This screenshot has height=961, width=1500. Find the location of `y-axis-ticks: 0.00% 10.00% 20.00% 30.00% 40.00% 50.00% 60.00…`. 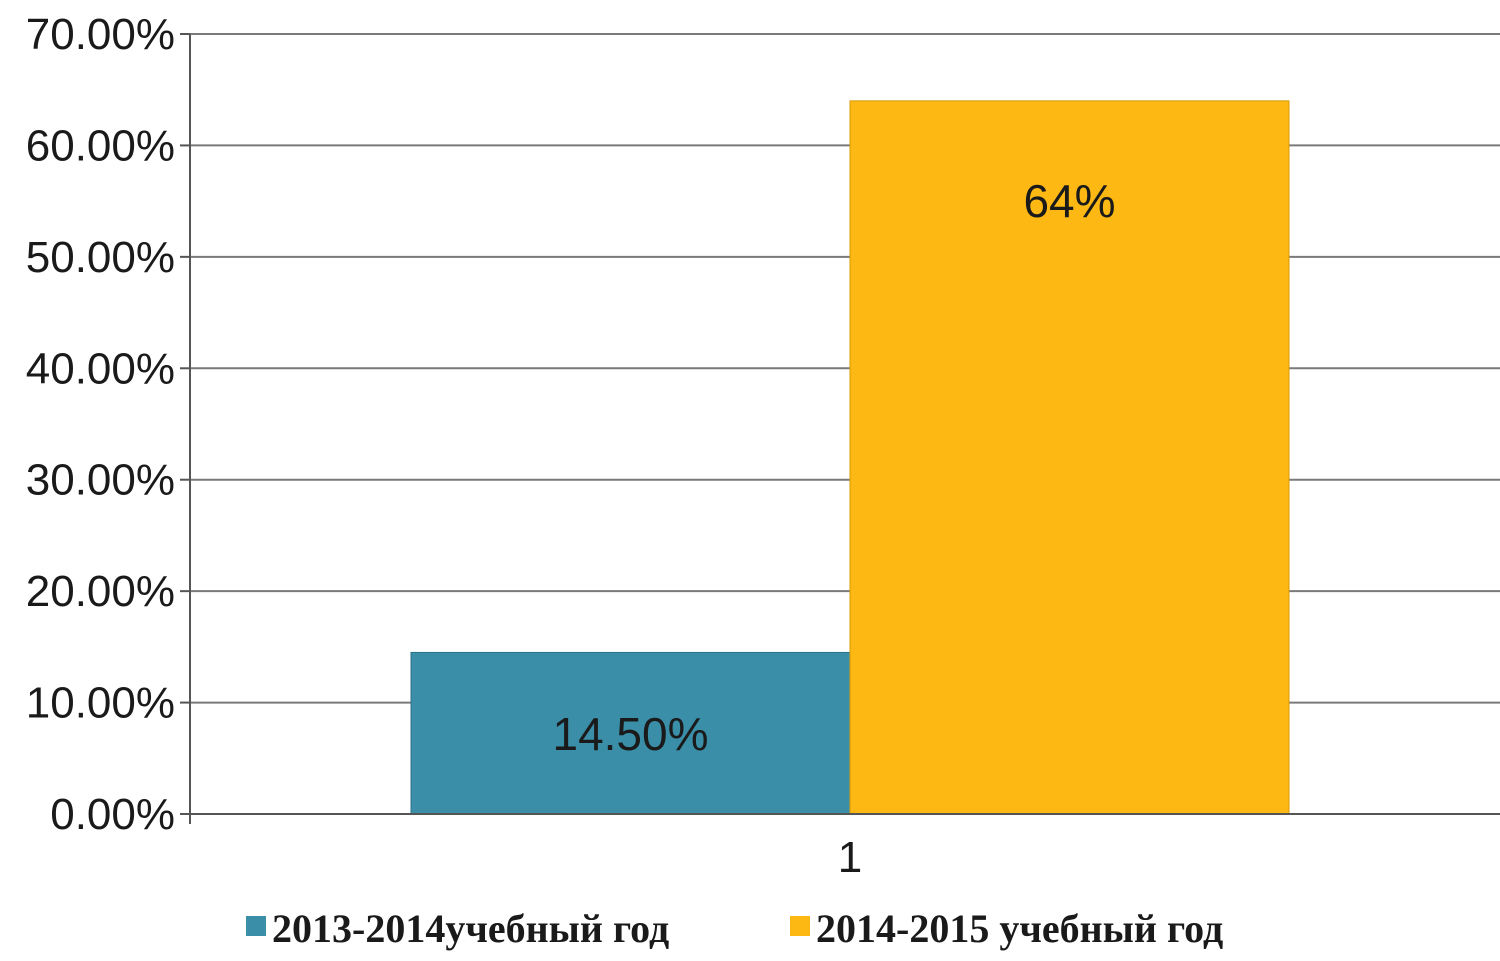

y-axis-ticks: 0.00% 10.00% 20.00% 30.00% 40.00% 50.00% 60.00… is located at coordinates (108, 424).